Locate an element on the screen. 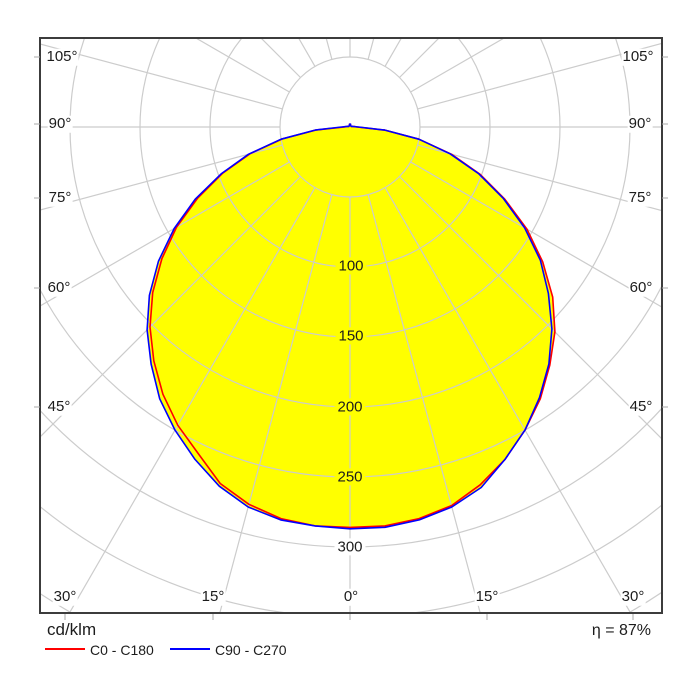  efficiency-label: η = 87% is located at coordinates (621, 630).